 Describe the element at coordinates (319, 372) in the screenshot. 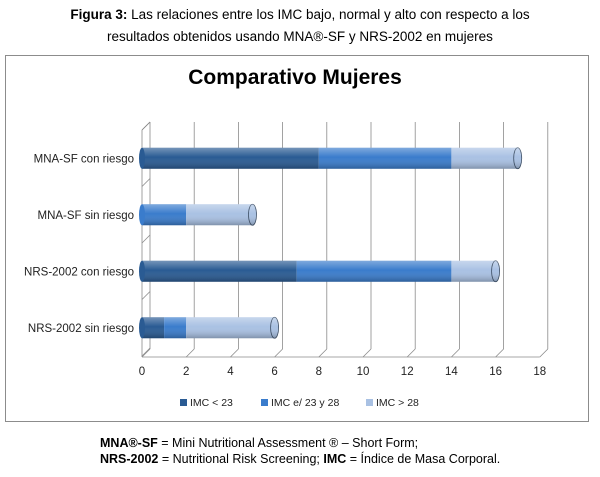

I see `x-tick-label: 8` at that location.